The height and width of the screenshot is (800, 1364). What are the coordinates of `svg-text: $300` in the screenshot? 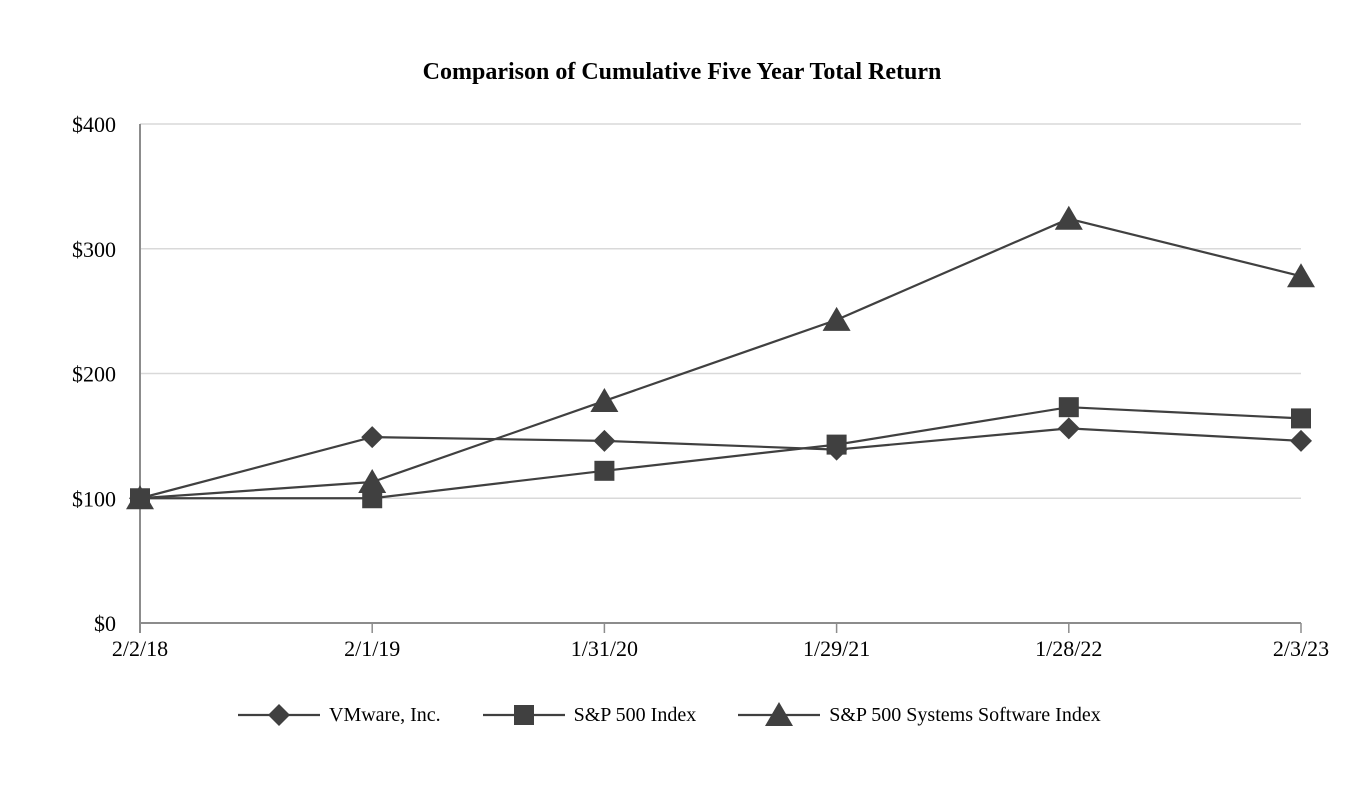 It's located at (94, 249).